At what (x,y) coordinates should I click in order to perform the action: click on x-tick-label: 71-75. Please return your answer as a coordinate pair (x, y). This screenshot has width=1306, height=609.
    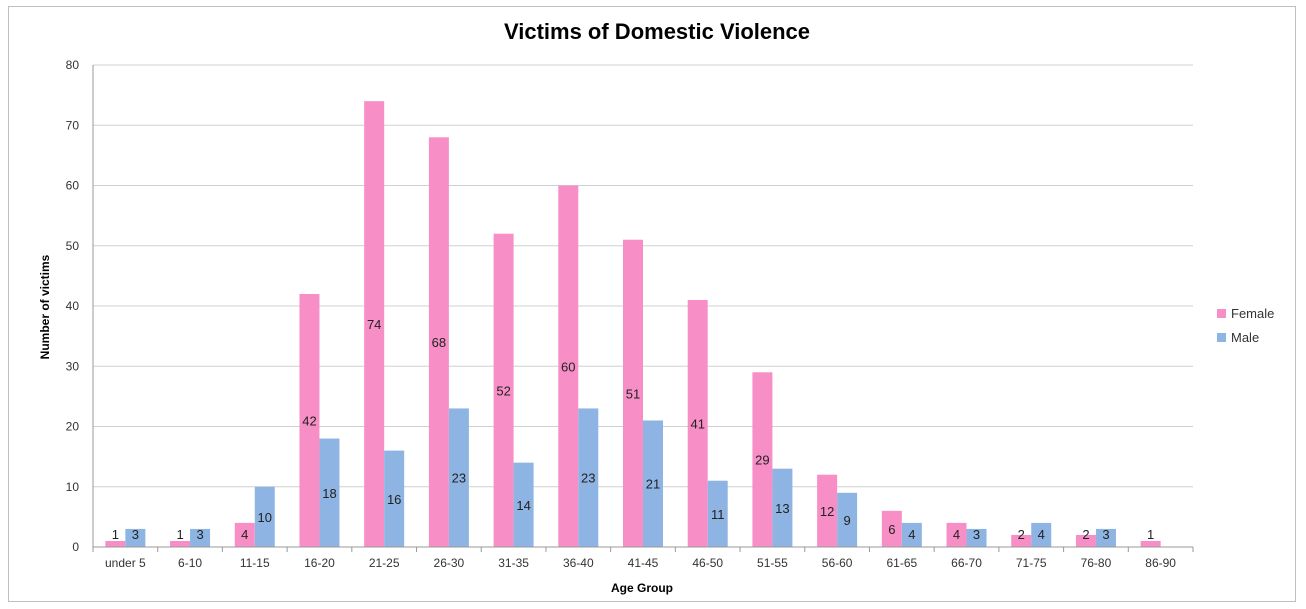
    Looking at the image, I should click on (1031, 563).